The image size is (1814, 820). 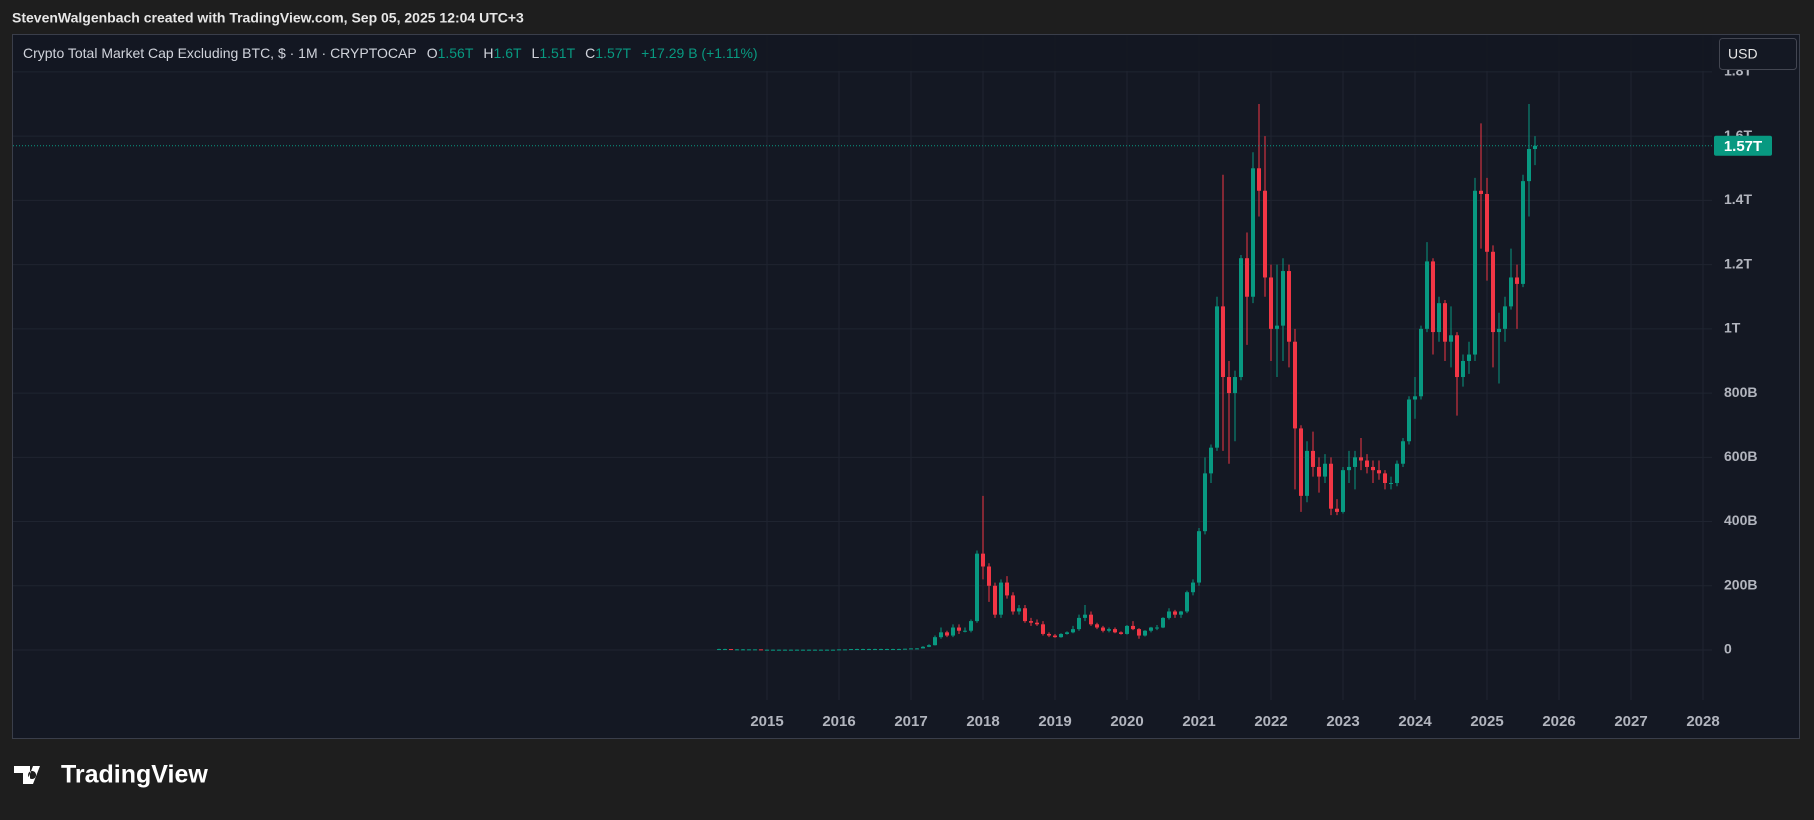 I want to click on x-tick-label: 2015, so click(x=766, y=721).